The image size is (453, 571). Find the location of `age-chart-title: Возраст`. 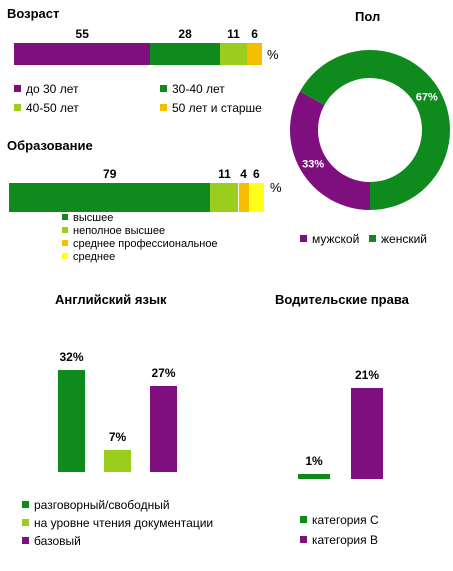

age-chart-title: Возраст is located at coordinates (33, 13).